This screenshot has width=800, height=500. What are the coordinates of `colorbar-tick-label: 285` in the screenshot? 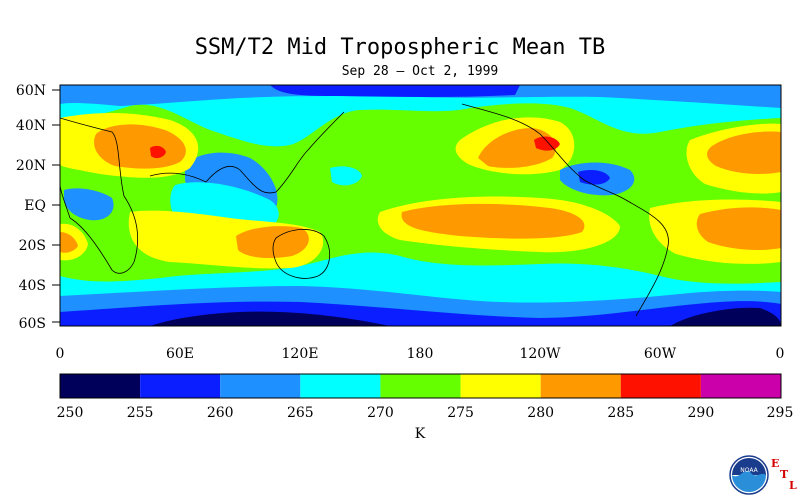 It's located at (620, 413).